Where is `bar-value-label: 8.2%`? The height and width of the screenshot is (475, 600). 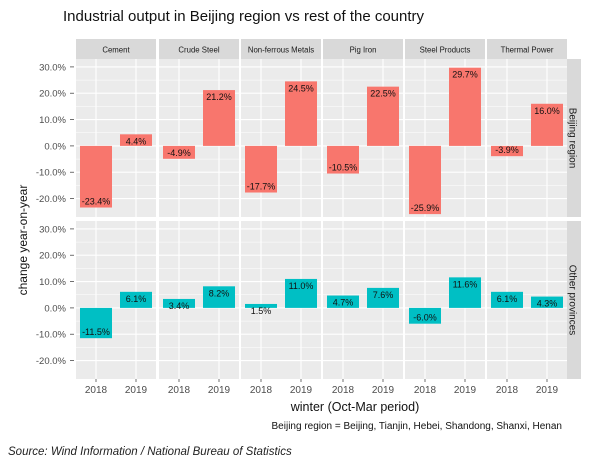 bar-value-label: 8.2% is located at coordinates (219, 293).